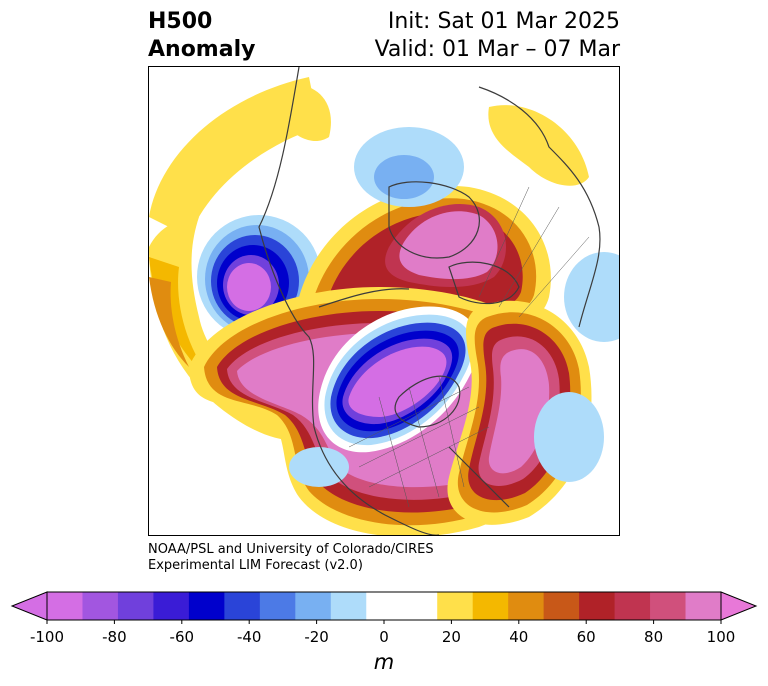 Image resolution: width=768 pixels, height=686 pixels. Describe the element at coordinates (259, 277) in the screenshot. I see `low-north-pacific` at that location.